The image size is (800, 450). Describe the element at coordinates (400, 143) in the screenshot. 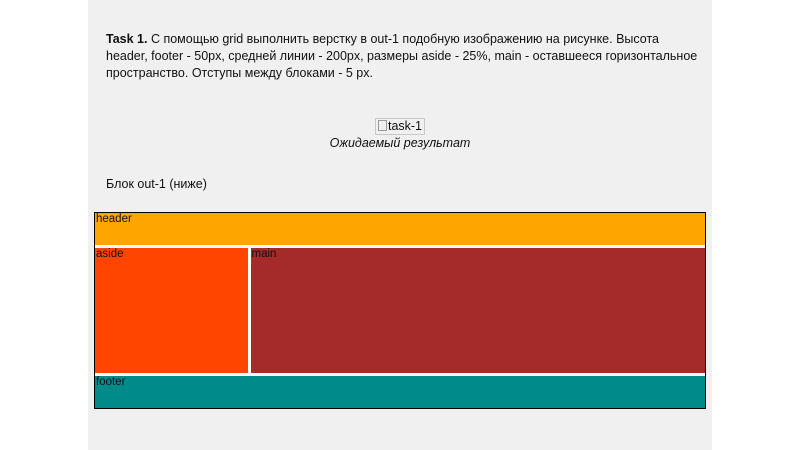

I see `figure-caption: Ожидаемый результат` at that location.